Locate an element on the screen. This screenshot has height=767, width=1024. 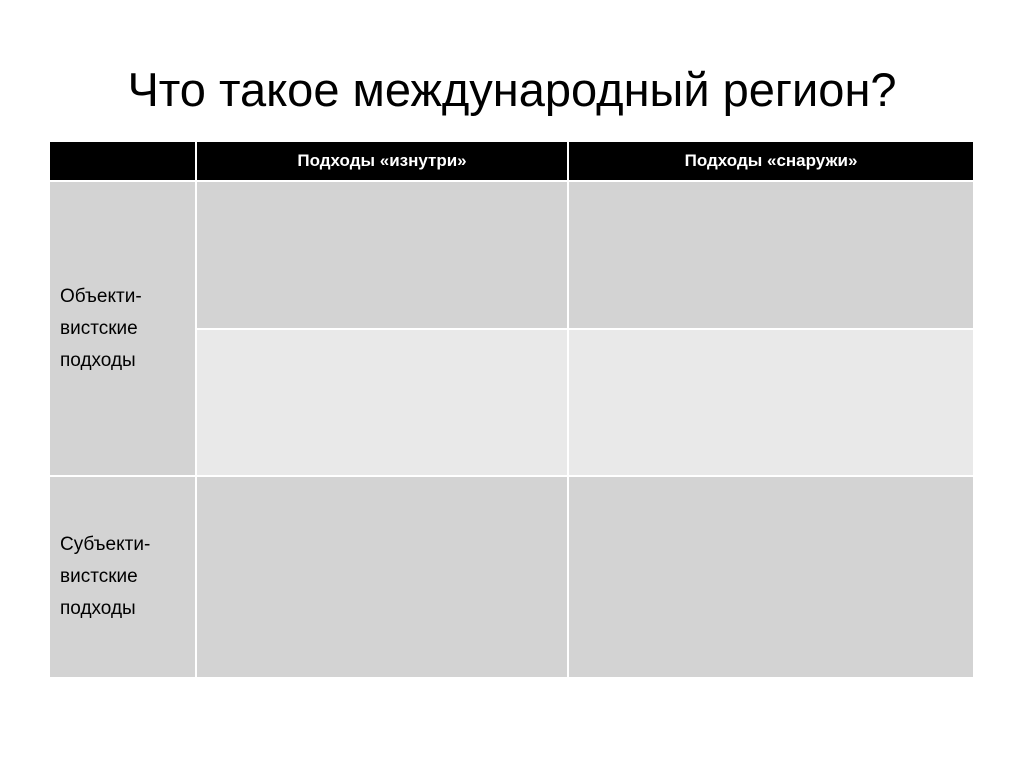
row-label-subjectivist: Субъекти- вистские подходы is located at coordinates (122, 577).